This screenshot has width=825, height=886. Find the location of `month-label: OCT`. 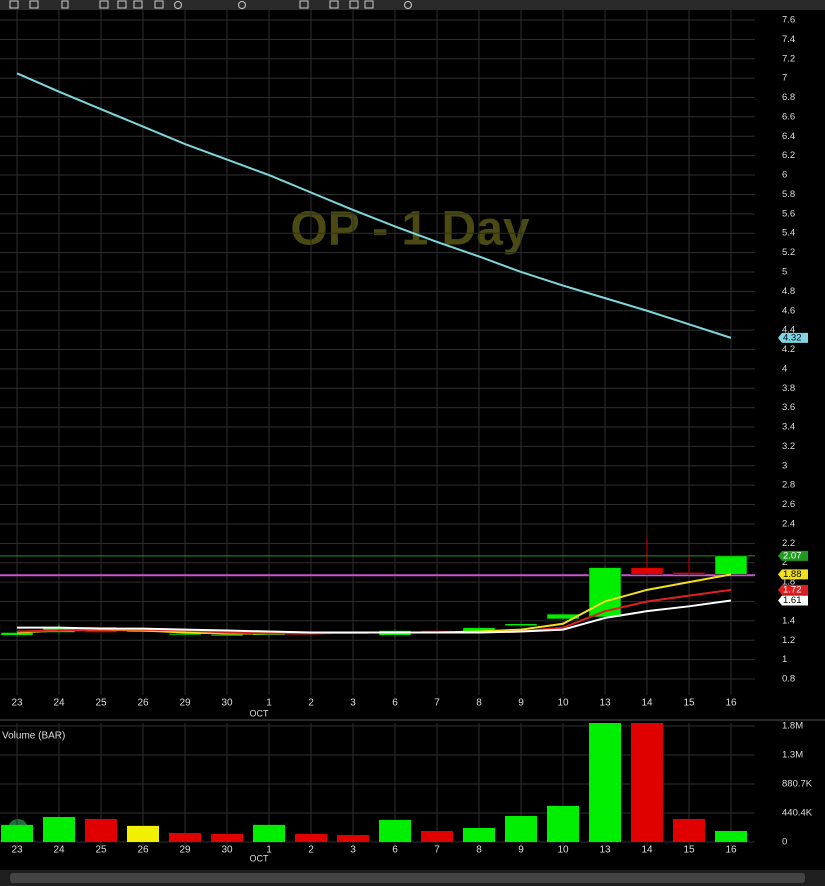

month-label: OCT is located at coordinates (260, 858).